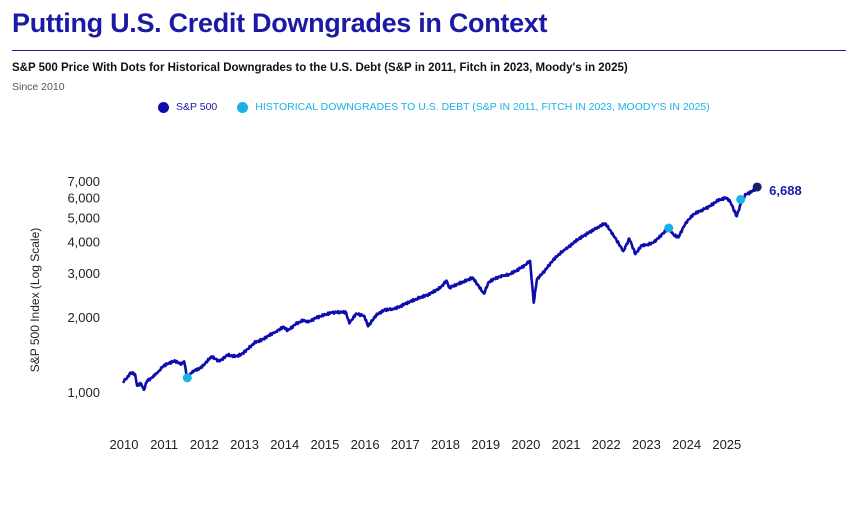 The height and width of the screenshot is (508, 849). Describe the element at coordinates (38, 87) in the screenshot. I see `since-note: Since 2010` at that location.